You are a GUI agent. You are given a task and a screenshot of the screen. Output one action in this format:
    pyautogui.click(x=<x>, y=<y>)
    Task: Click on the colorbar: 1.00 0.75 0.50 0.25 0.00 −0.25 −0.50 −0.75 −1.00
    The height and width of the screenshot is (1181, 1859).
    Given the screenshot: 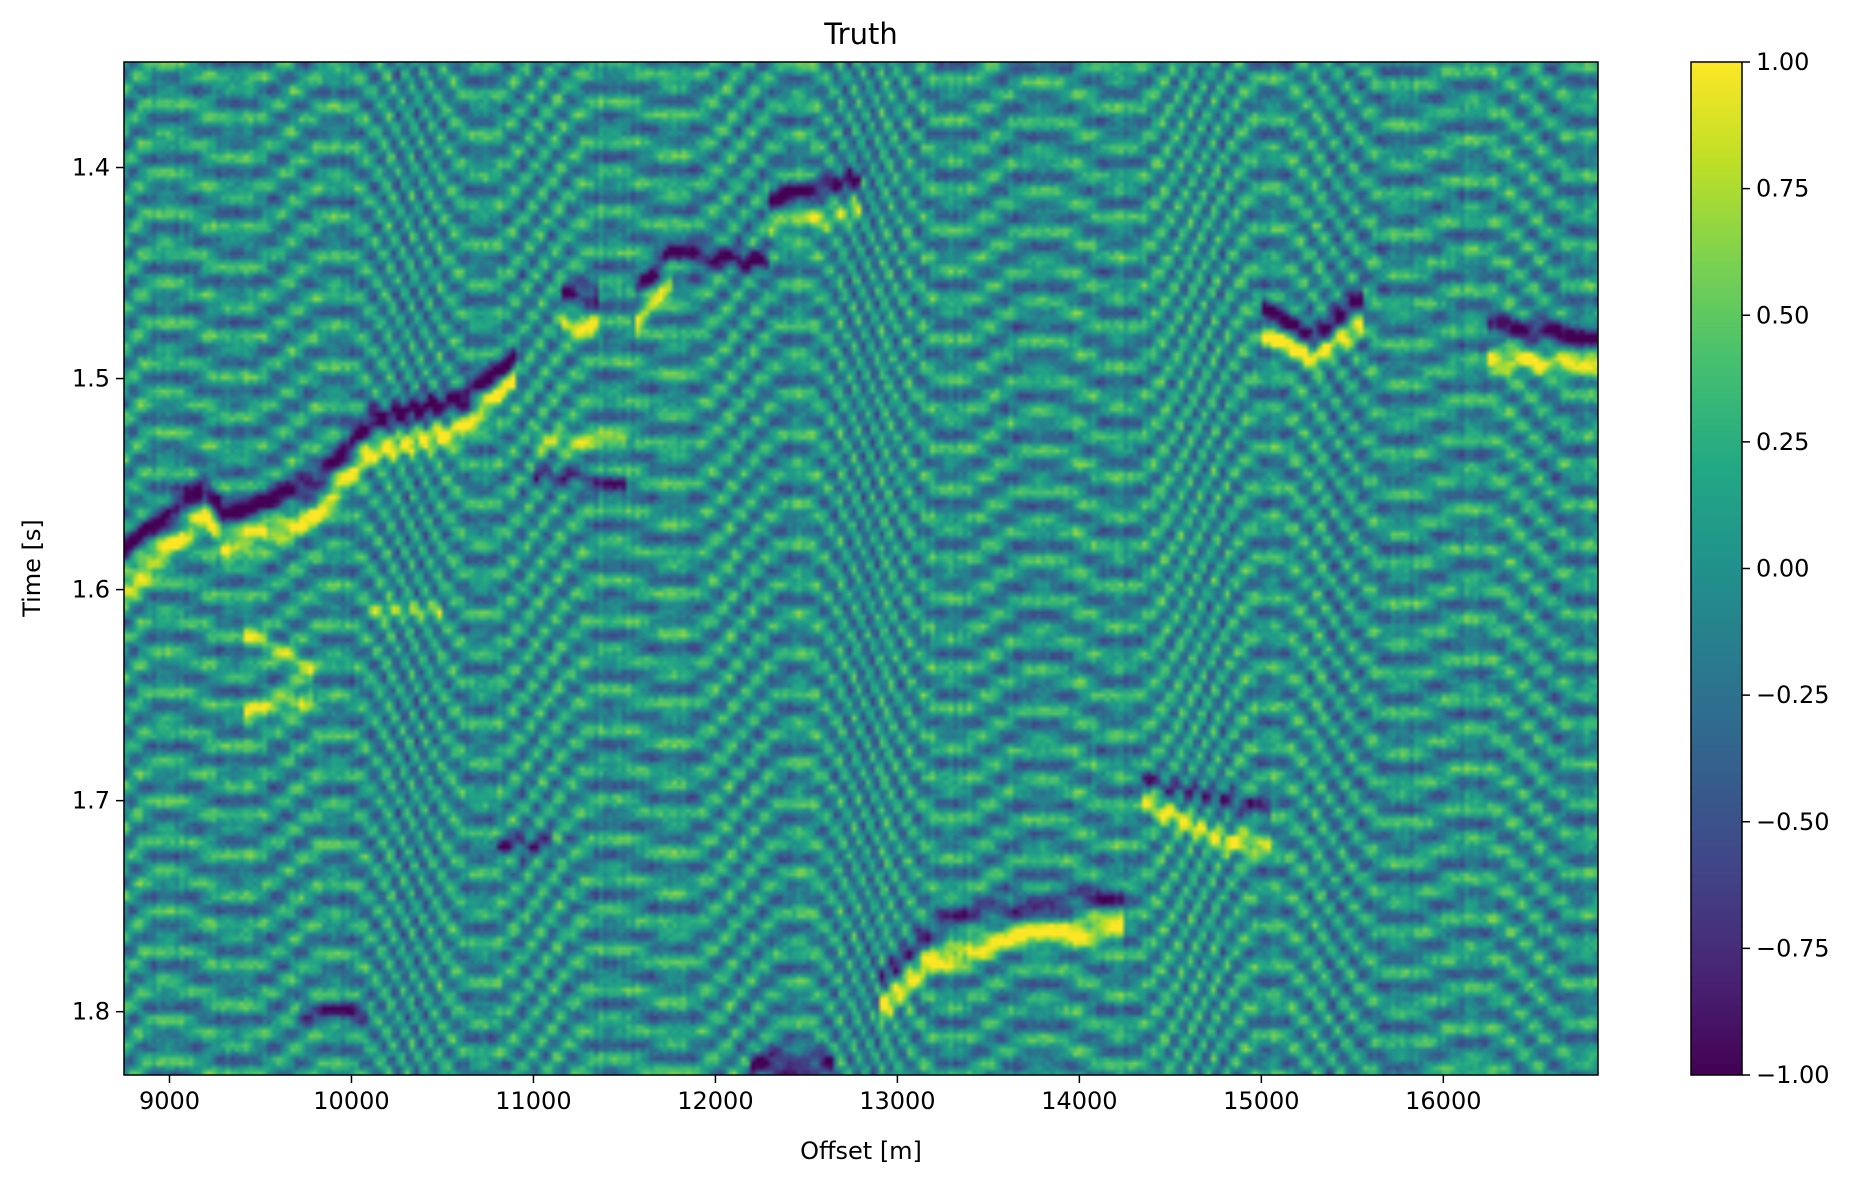 What is the action you would take?
    pyautogui.click(x=1760, y=568)
    